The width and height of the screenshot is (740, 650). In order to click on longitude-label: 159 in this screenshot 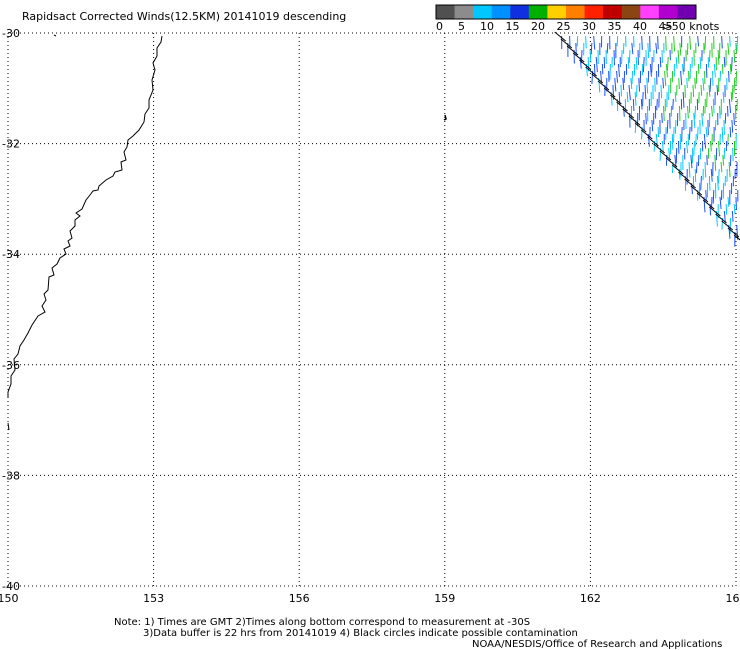, I will do `click(444, 598)`.